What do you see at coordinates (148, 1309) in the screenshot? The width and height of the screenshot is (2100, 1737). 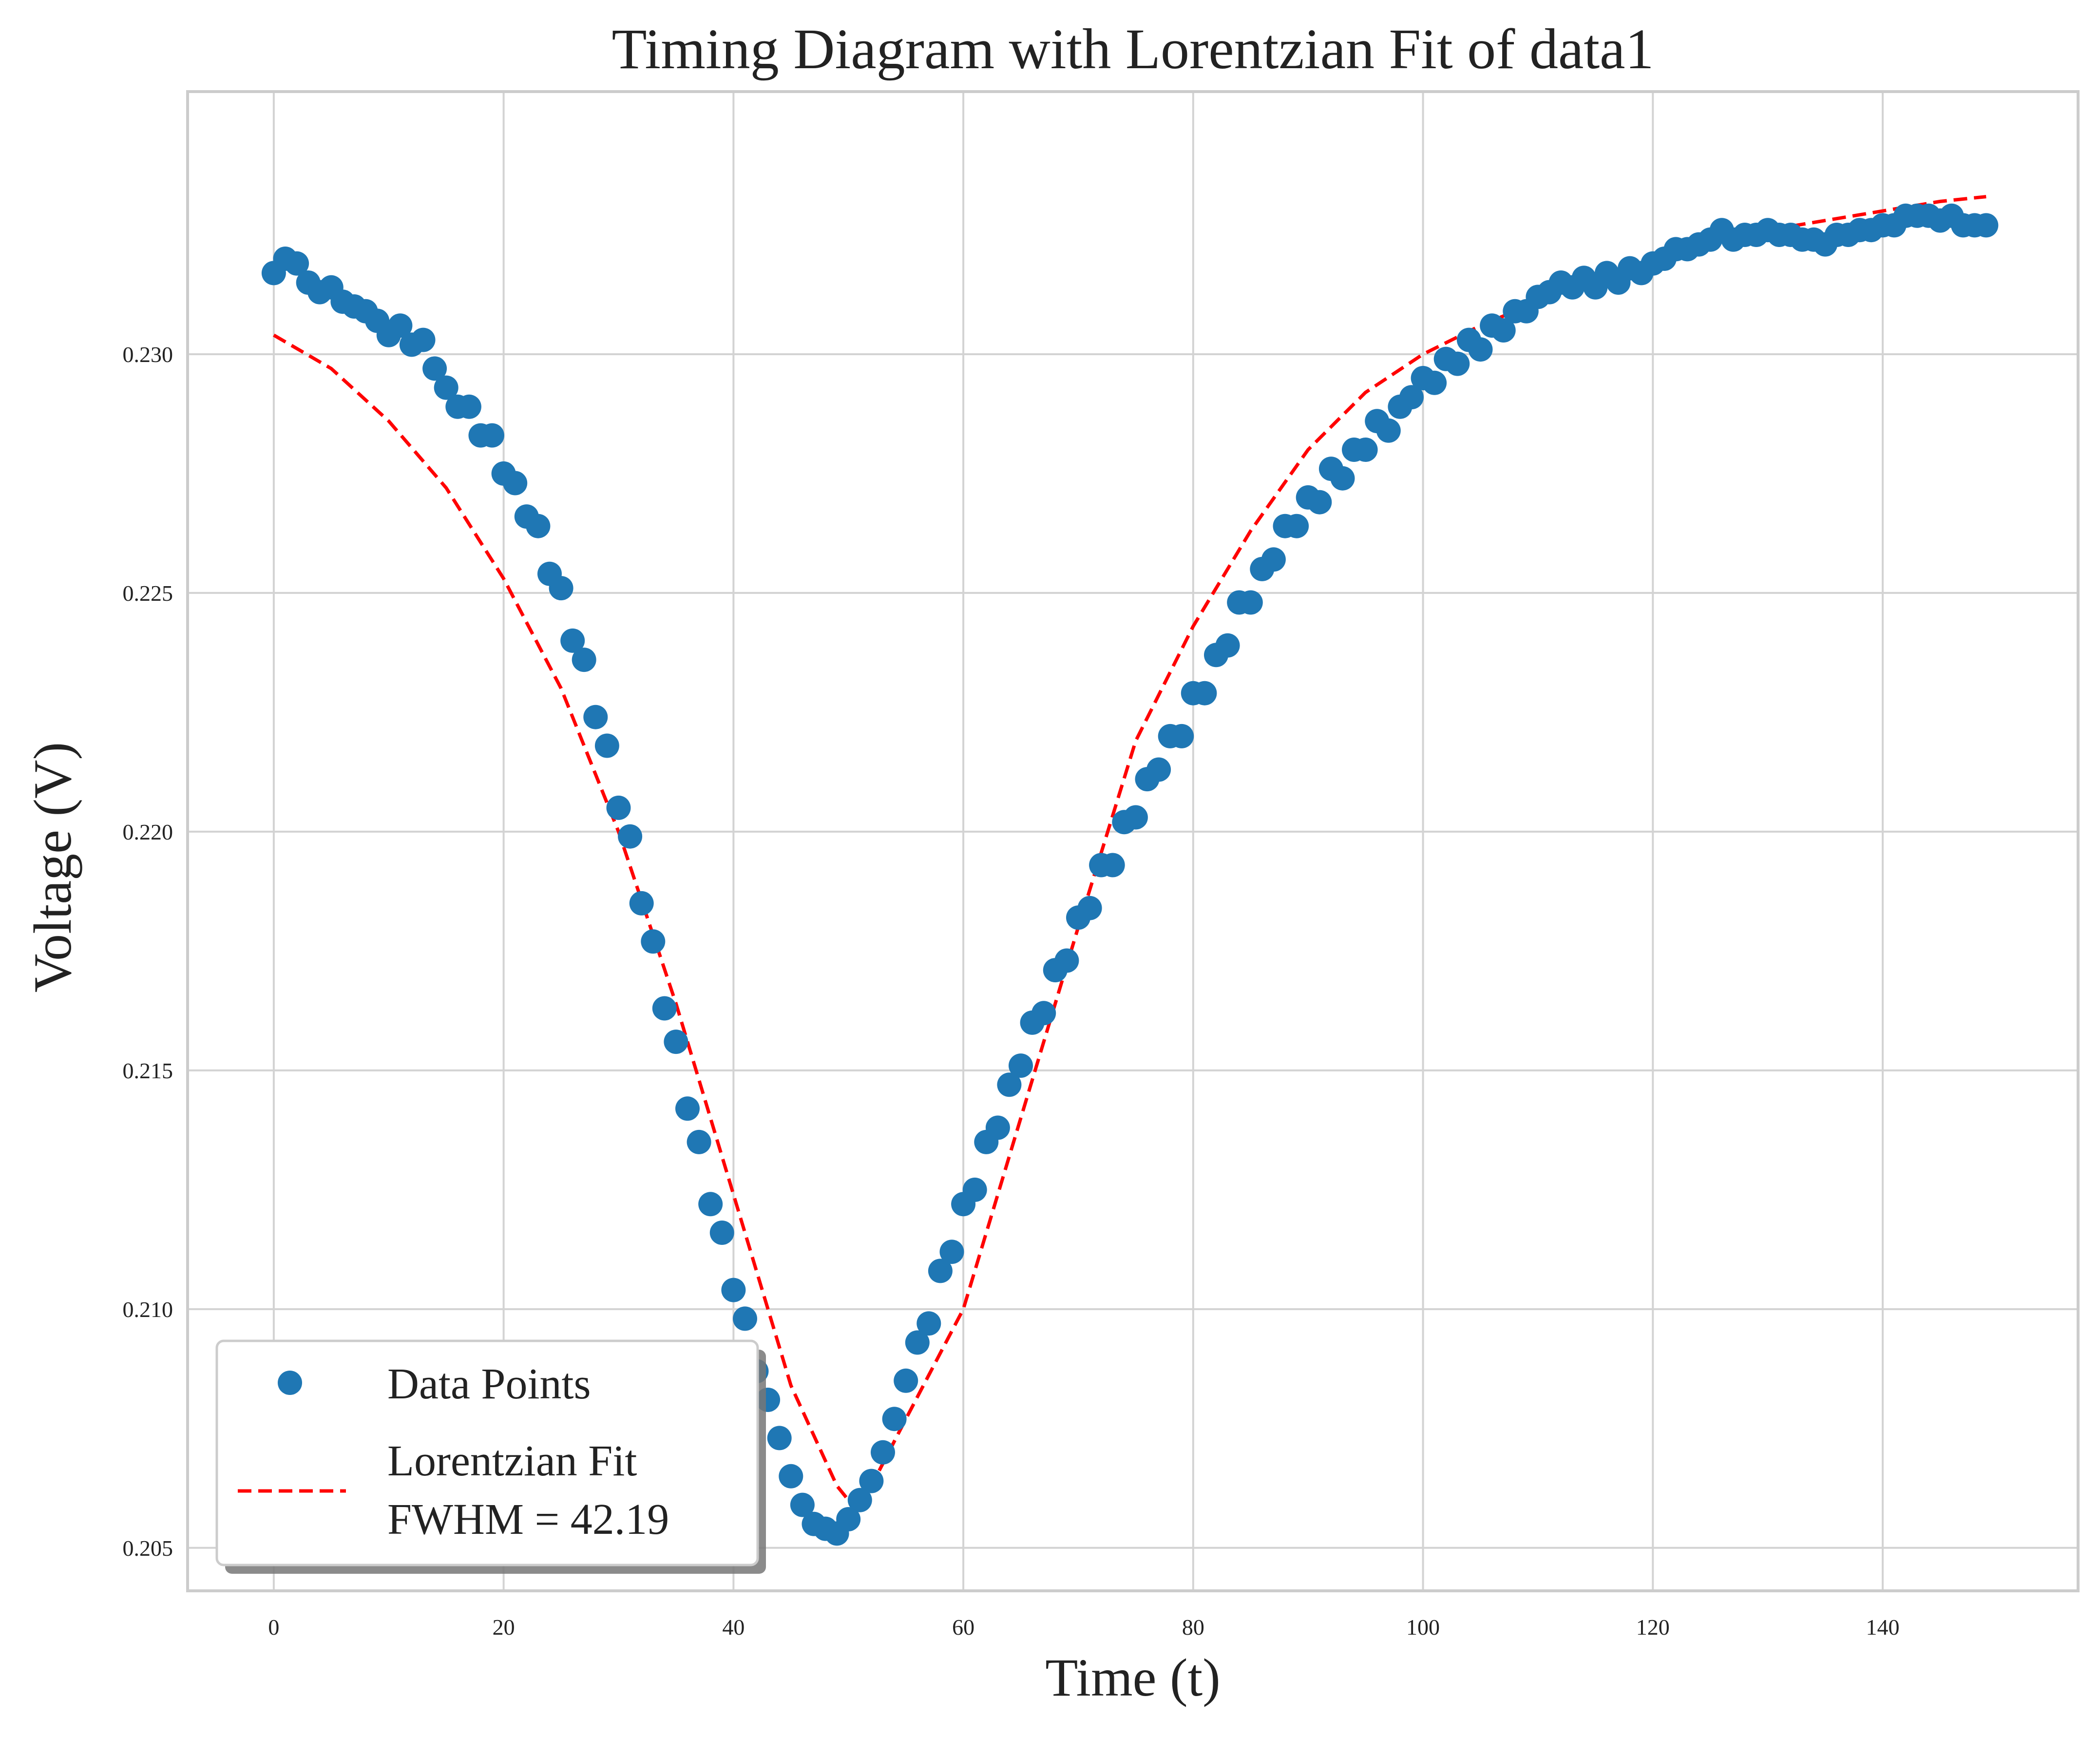 I see `y-tick-label: 0.210` at bounding box center [148, 1309].